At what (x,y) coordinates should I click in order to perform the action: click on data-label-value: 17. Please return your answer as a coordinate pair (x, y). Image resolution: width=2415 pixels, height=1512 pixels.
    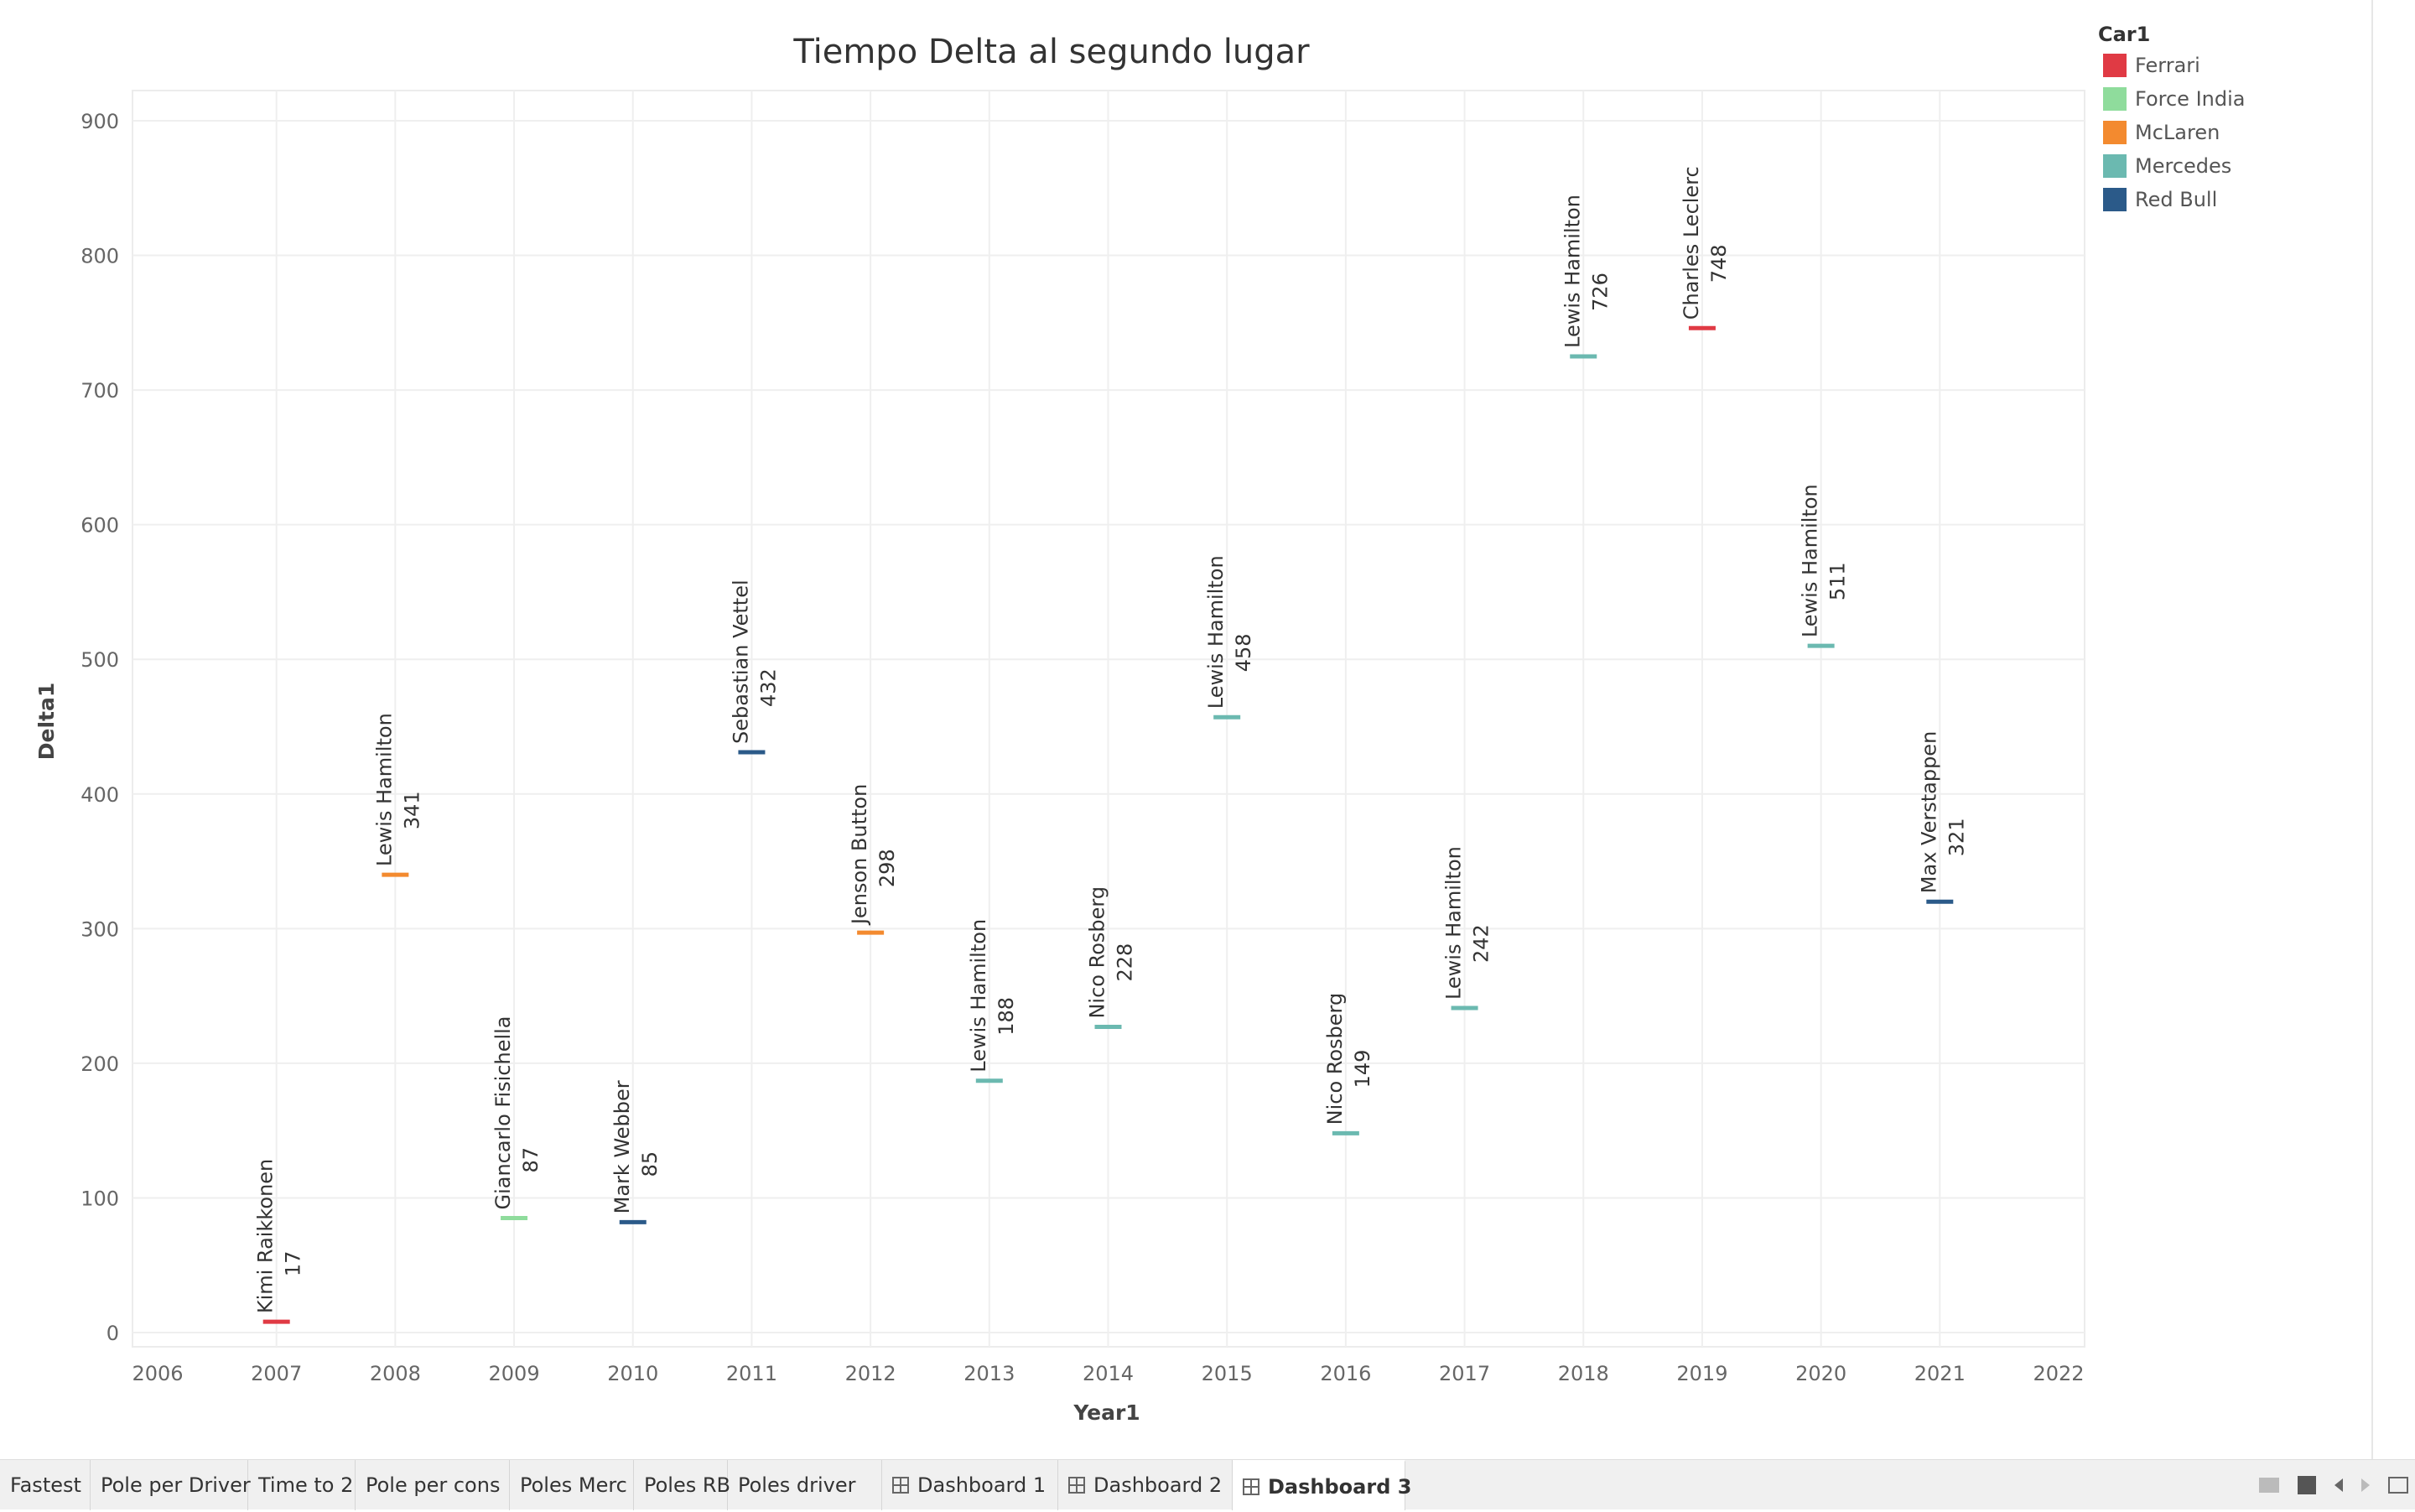
    Looking at the image, I should click on (293, 1264).